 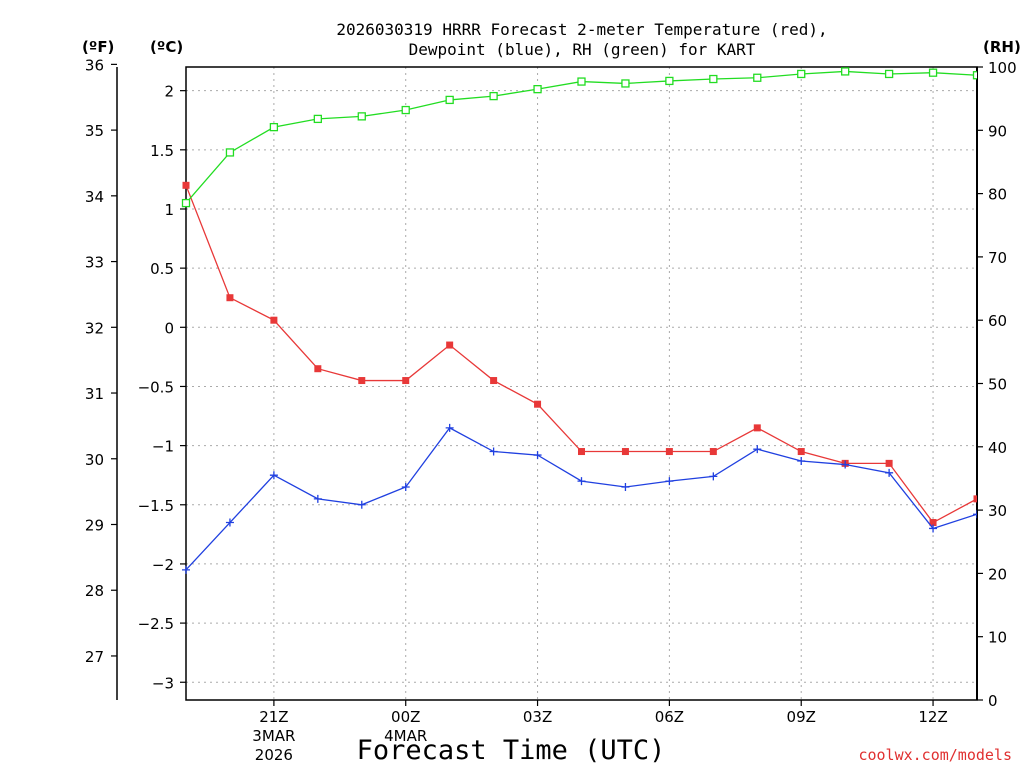 What do you see at coordinates (94, 525) in the screenshot?
I see `fahrenheit-tick-label: 29` at bounding box center [94, 525].